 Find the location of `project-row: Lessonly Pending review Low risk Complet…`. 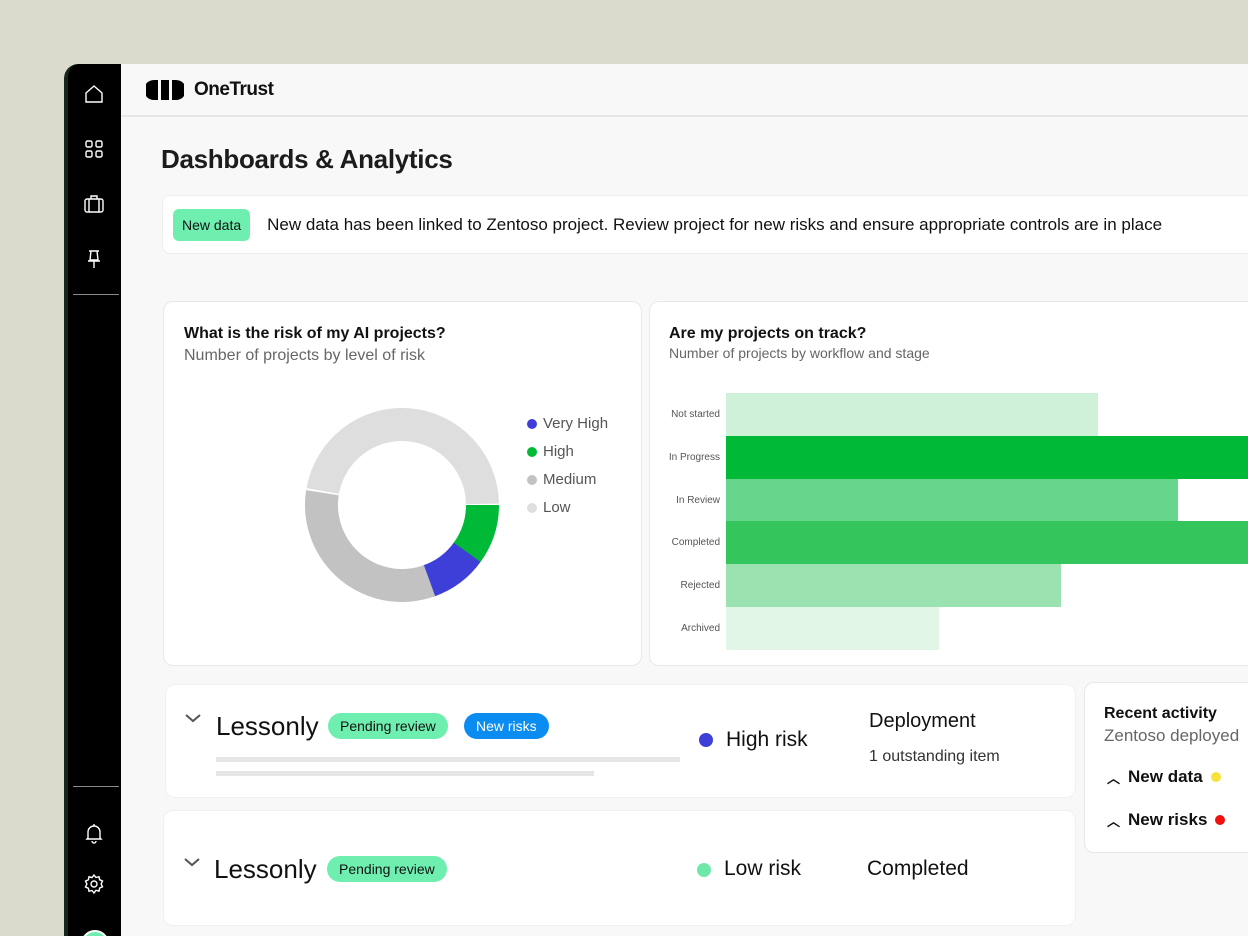

project-row: Lessonly Pending review Low risk Complet… is located at coordinates (619, 868).